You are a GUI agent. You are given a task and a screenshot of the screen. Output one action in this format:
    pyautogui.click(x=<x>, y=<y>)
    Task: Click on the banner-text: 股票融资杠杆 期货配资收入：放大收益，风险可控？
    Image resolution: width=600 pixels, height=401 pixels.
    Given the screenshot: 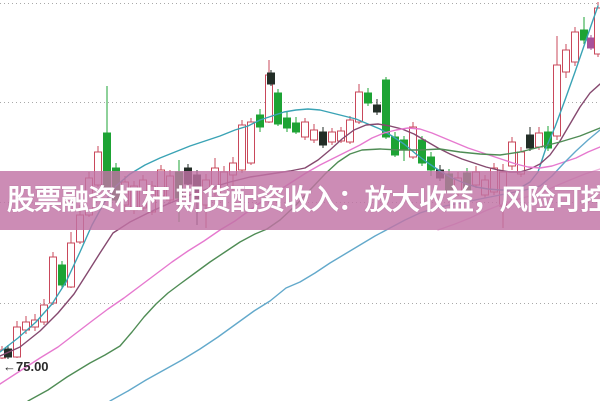 What is the action you would take?
    pyautogui.click(x=303, y=199)
    